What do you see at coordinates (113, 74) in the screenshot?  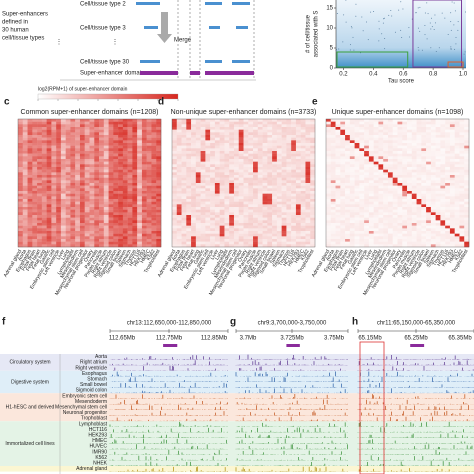 I see `domain-label: Super-enhancer domains` at bounding box center [113, 74].